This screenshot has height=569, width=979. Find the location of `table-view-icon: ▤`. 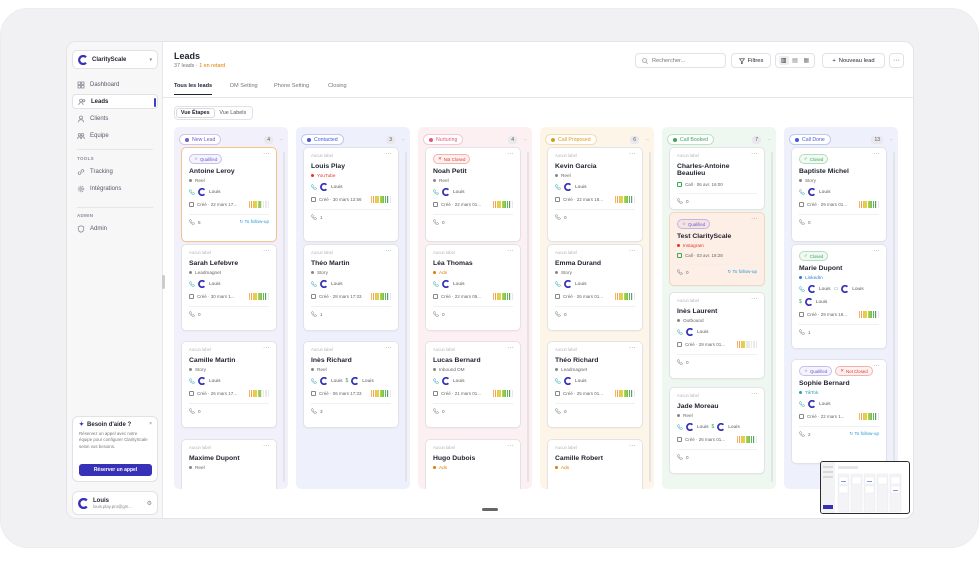

table-view-icon: ▤ is located at coordinates (795, 61).